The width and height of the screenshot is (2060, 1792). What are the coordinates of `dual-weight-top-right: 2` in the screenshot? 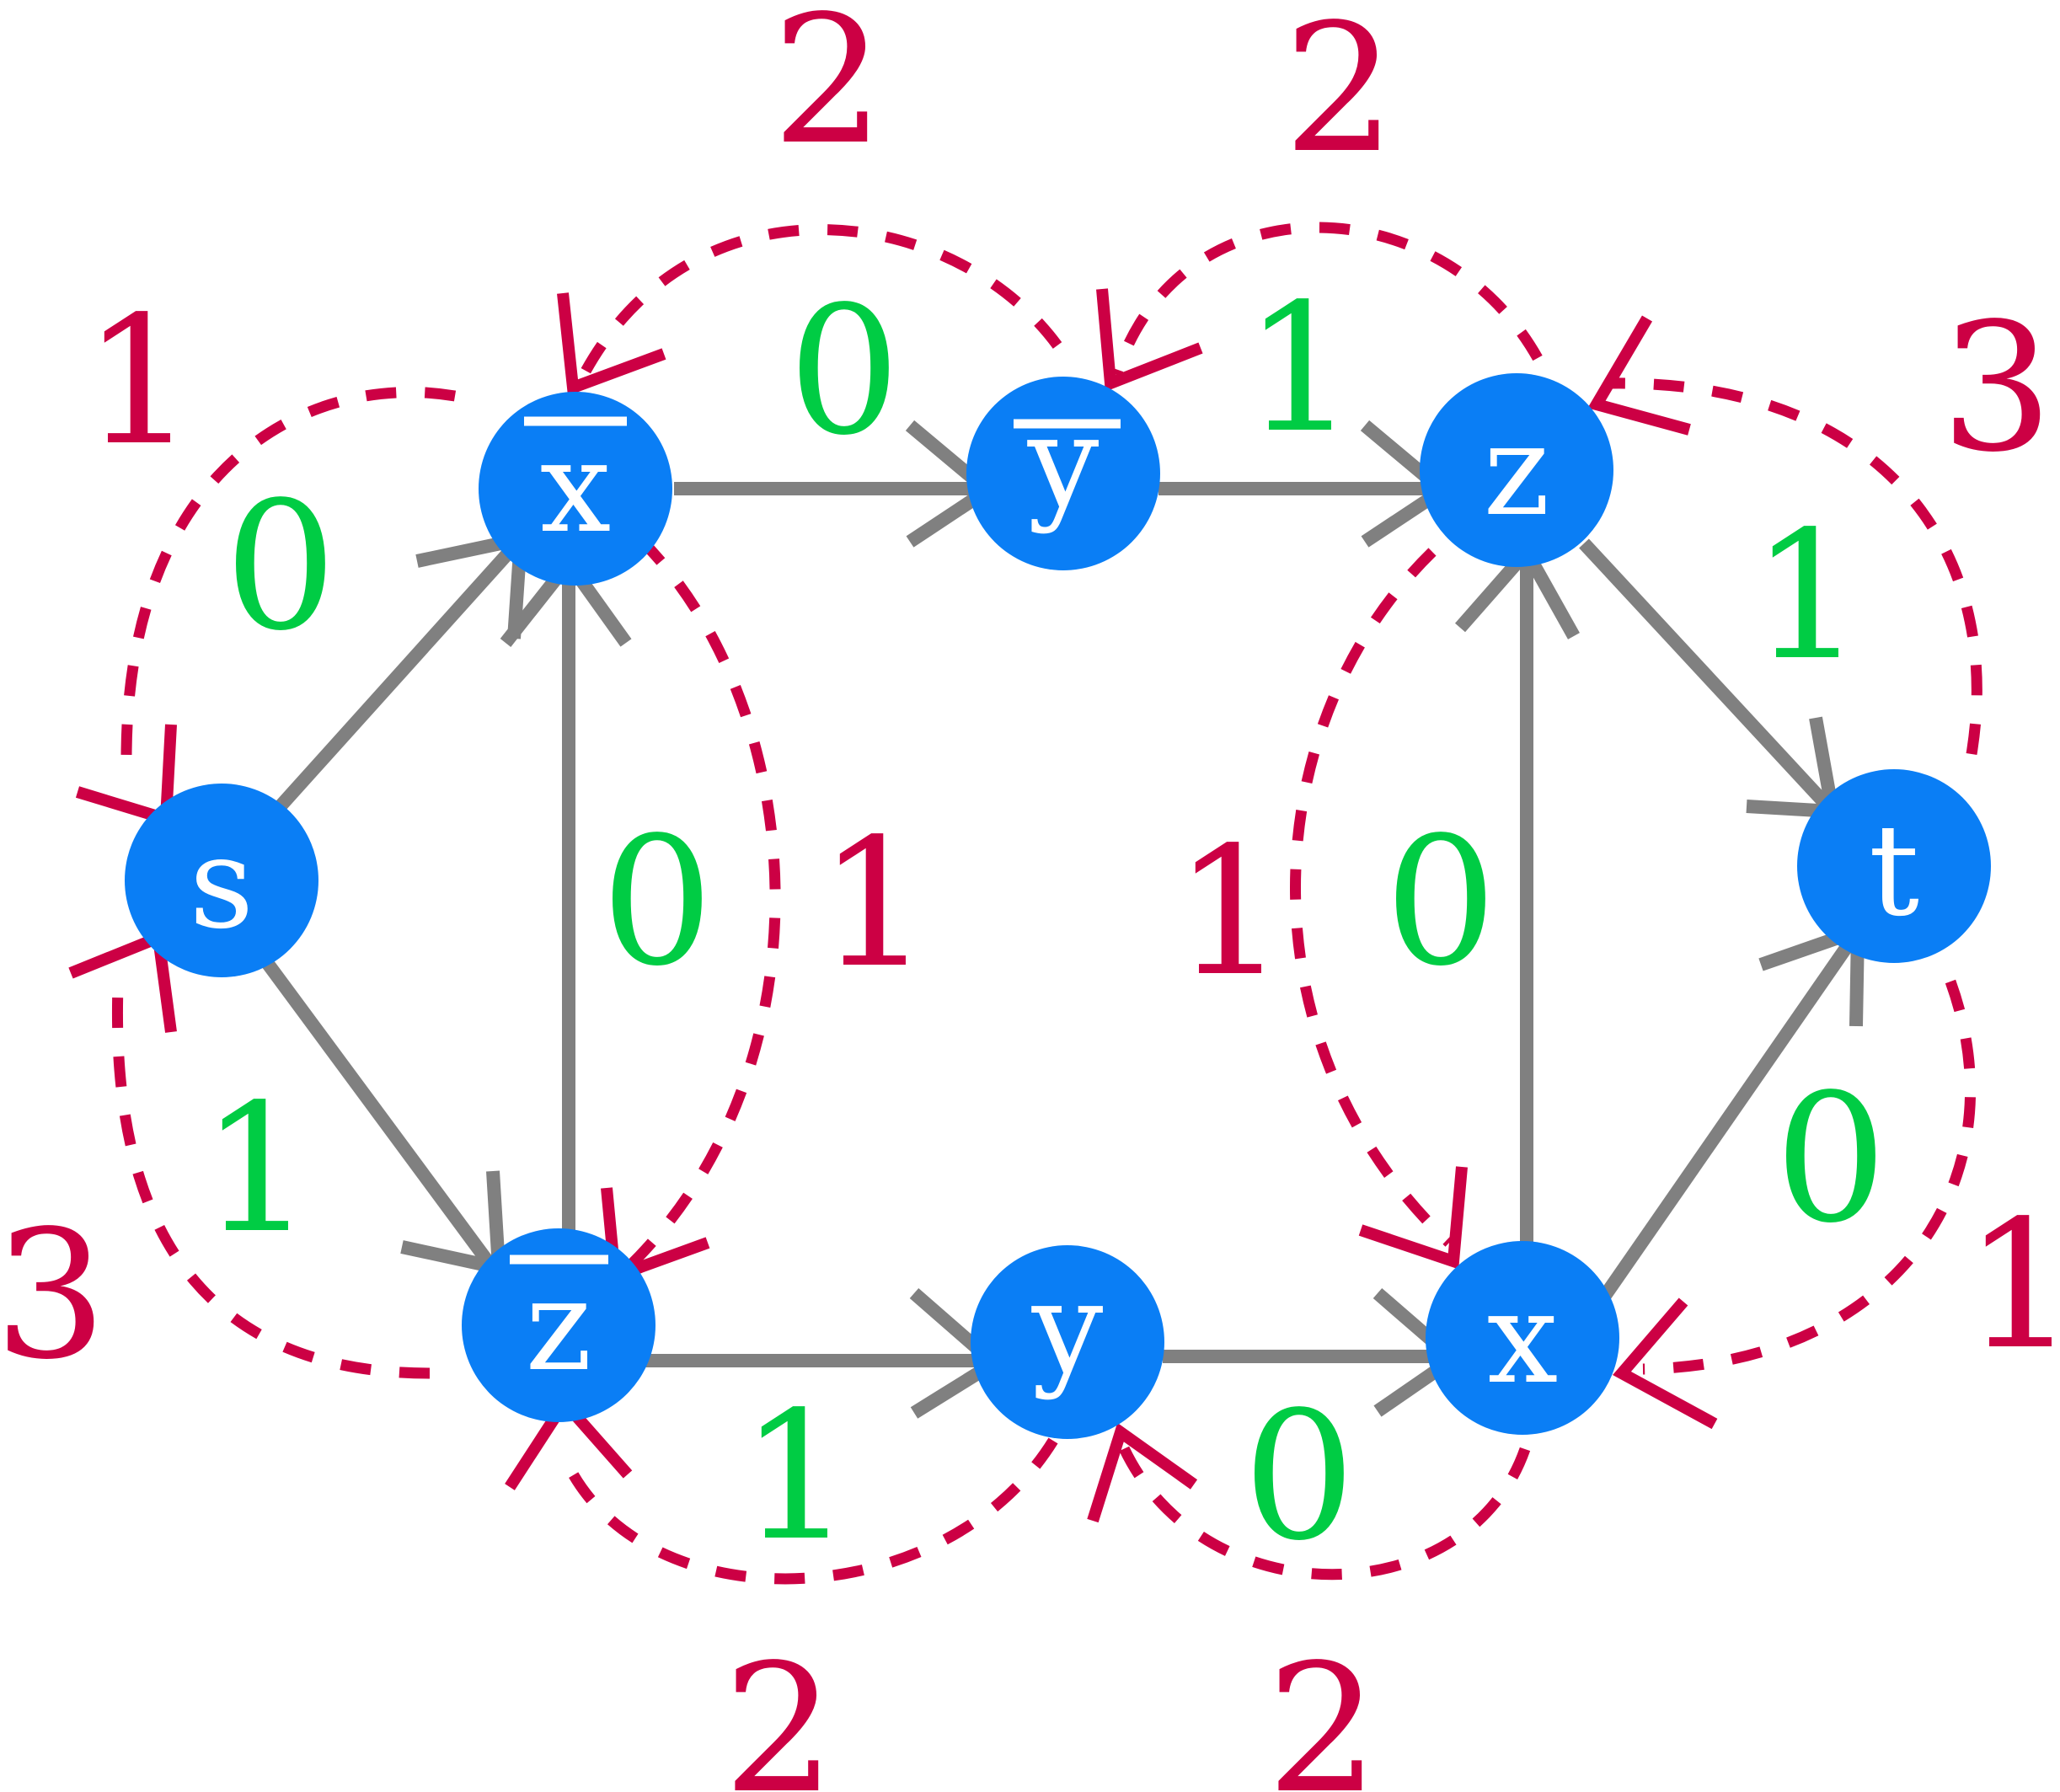 It's located at (1339, 96).